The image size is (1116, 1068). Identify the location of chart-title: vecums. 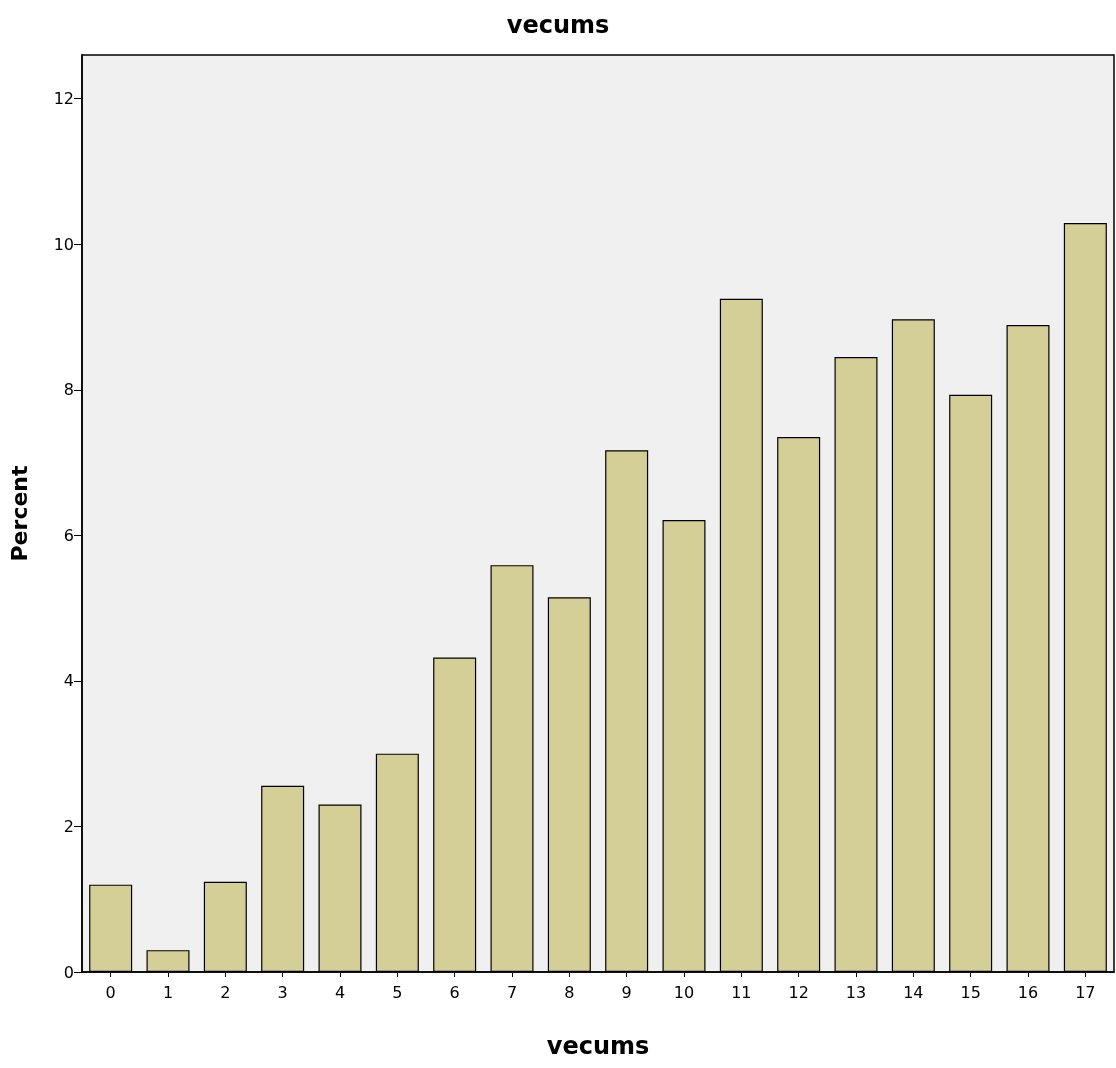
(558, 25).